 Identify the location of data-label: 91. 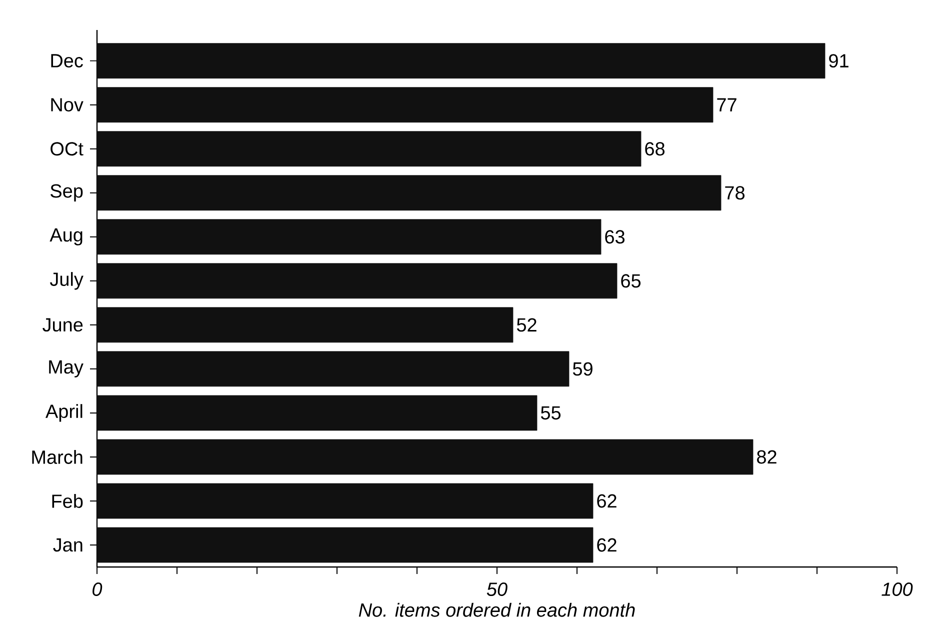
(838, 61).